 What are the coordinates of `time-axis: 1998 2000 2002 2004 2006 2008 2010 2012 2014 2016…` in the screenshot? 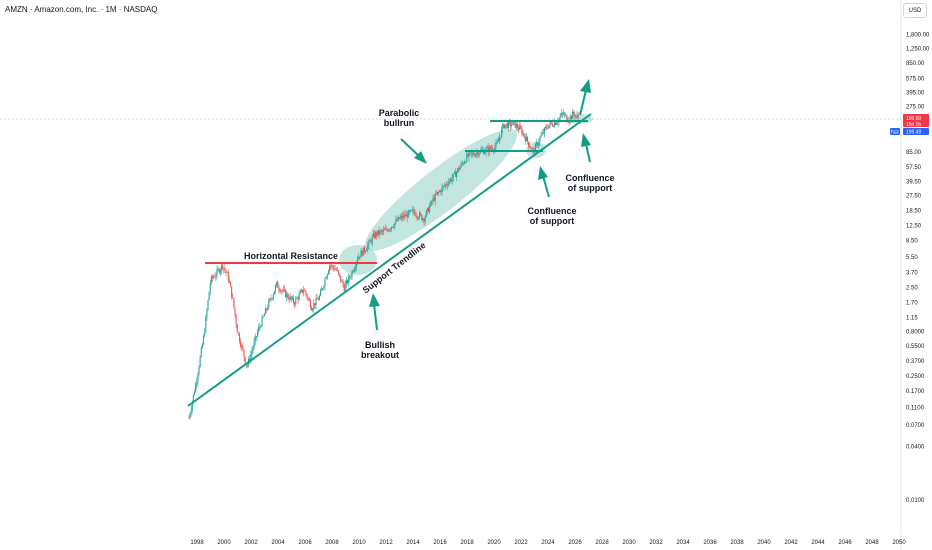 It's located at (548, 543).